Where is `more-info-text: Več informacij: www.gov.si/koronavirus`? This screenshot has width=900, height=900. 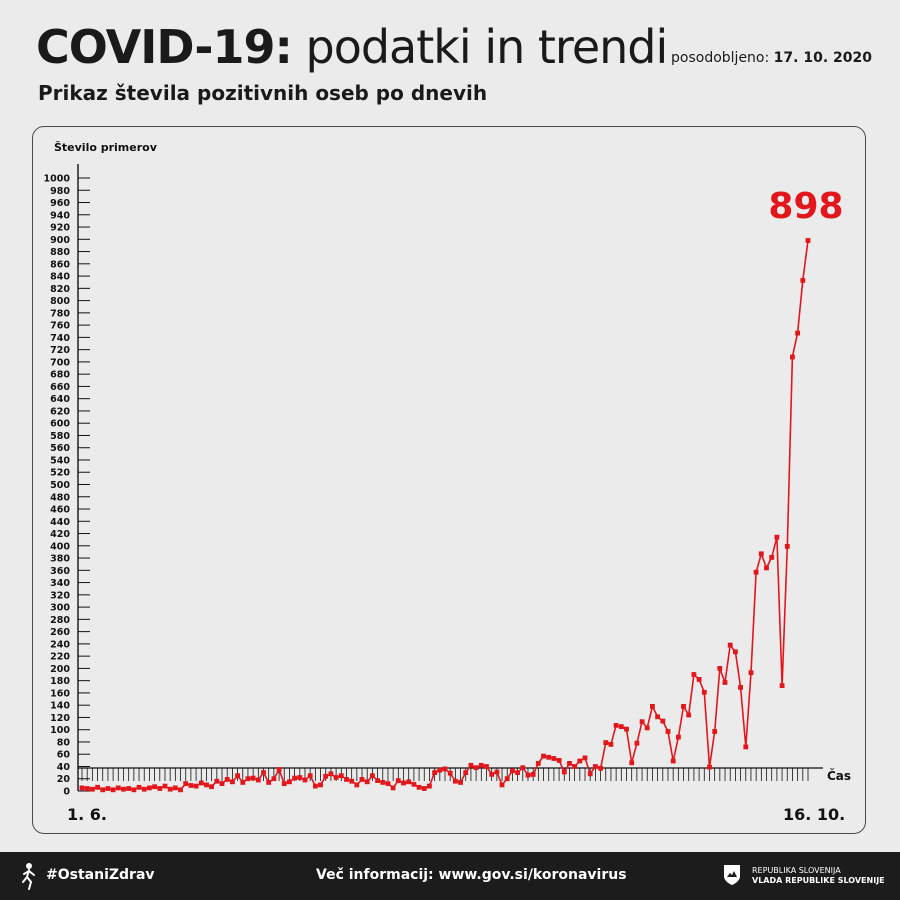 more-info-text: Več informacij: www.gov.si/koronavirus is located at coordinates (471, 875).